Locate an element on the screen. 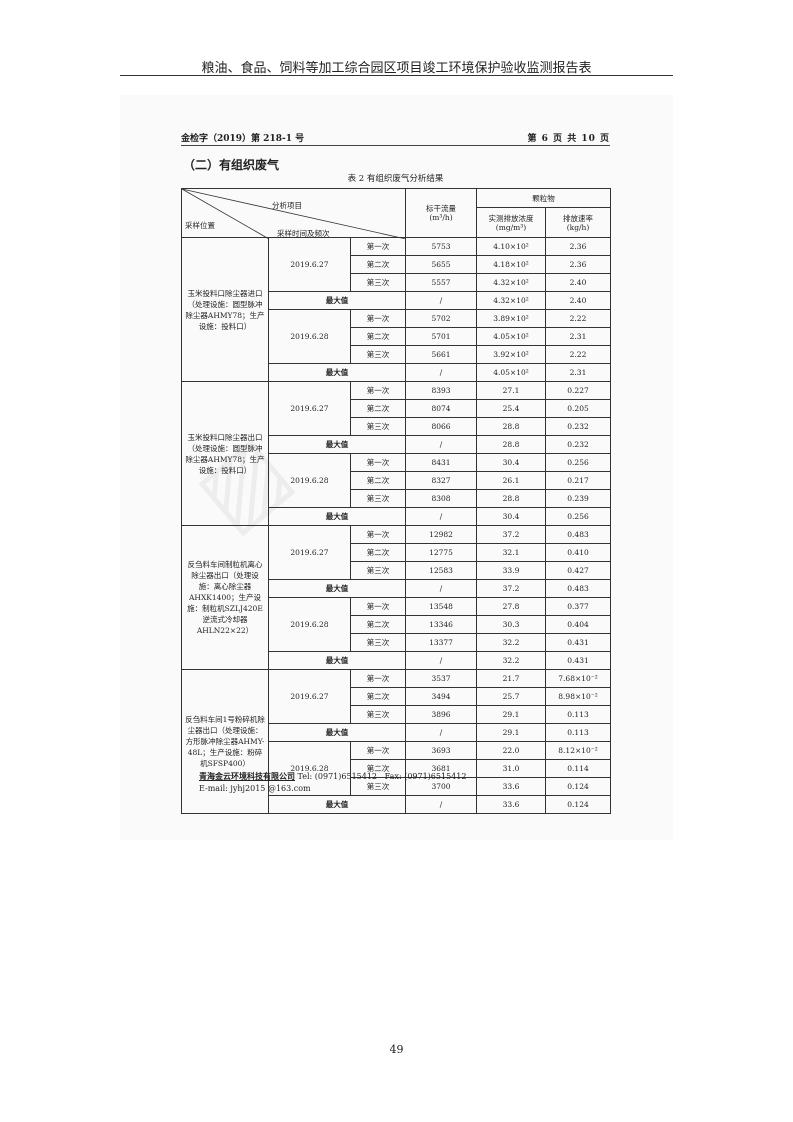  concentration-value: 33.9 is located at coordinates (511, 570).